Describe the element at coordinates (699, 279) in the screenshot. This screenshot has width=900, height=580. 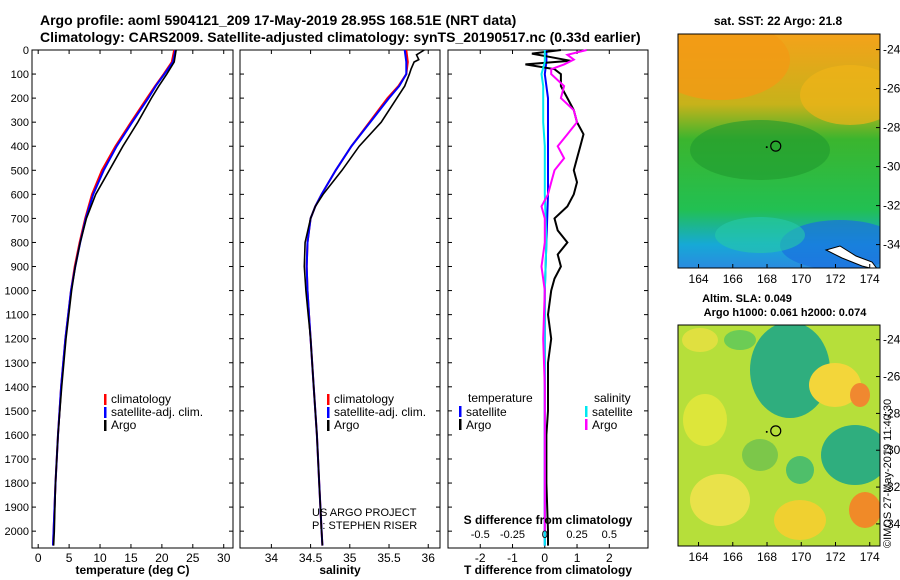
I see `lon-tick-label: 164` at that location.